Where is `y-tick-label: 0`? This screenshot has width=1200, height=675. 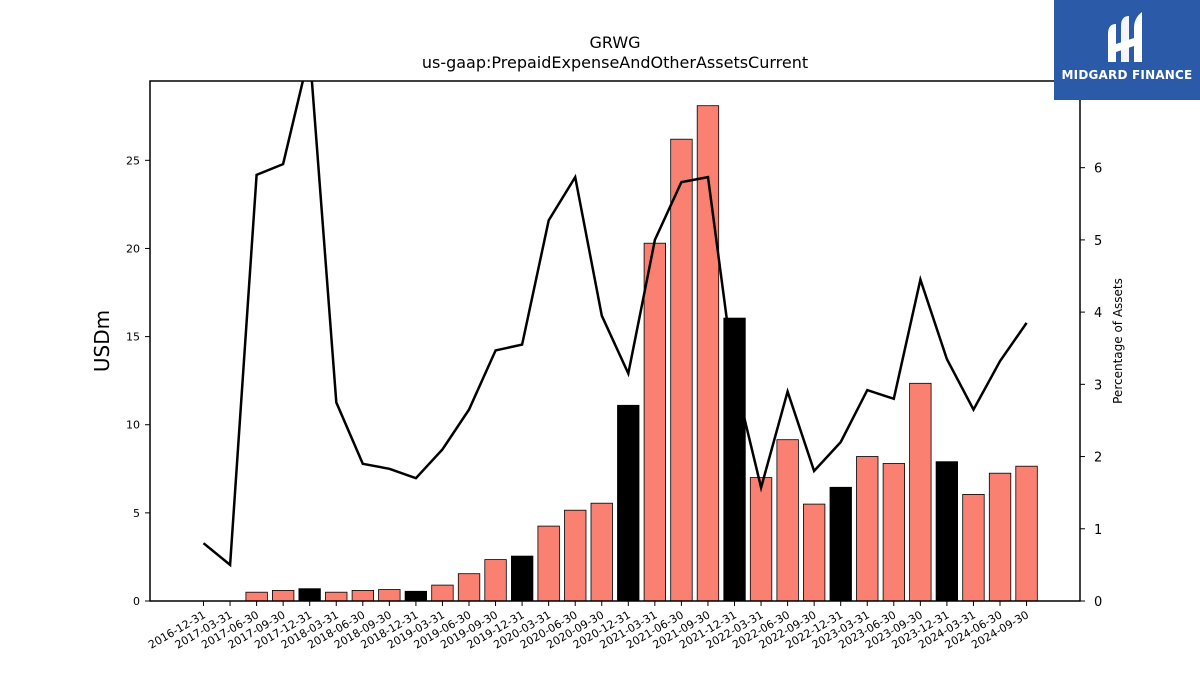 y-tick-label: 0 is located at coordinates (136, 601).